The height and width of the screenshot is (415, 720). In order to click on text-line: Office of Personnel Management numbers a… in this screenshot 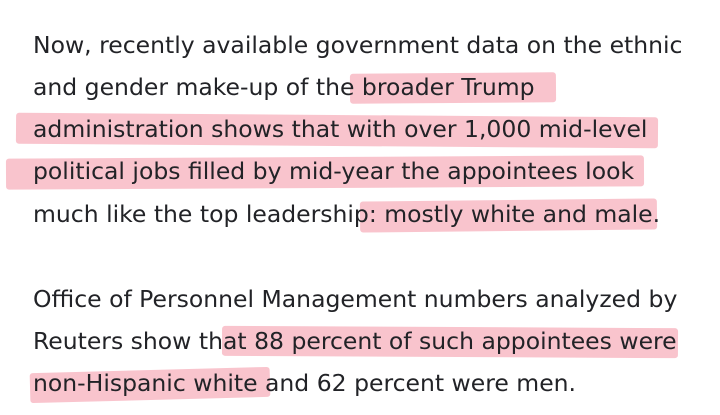, I will do `click(355, 299)`.